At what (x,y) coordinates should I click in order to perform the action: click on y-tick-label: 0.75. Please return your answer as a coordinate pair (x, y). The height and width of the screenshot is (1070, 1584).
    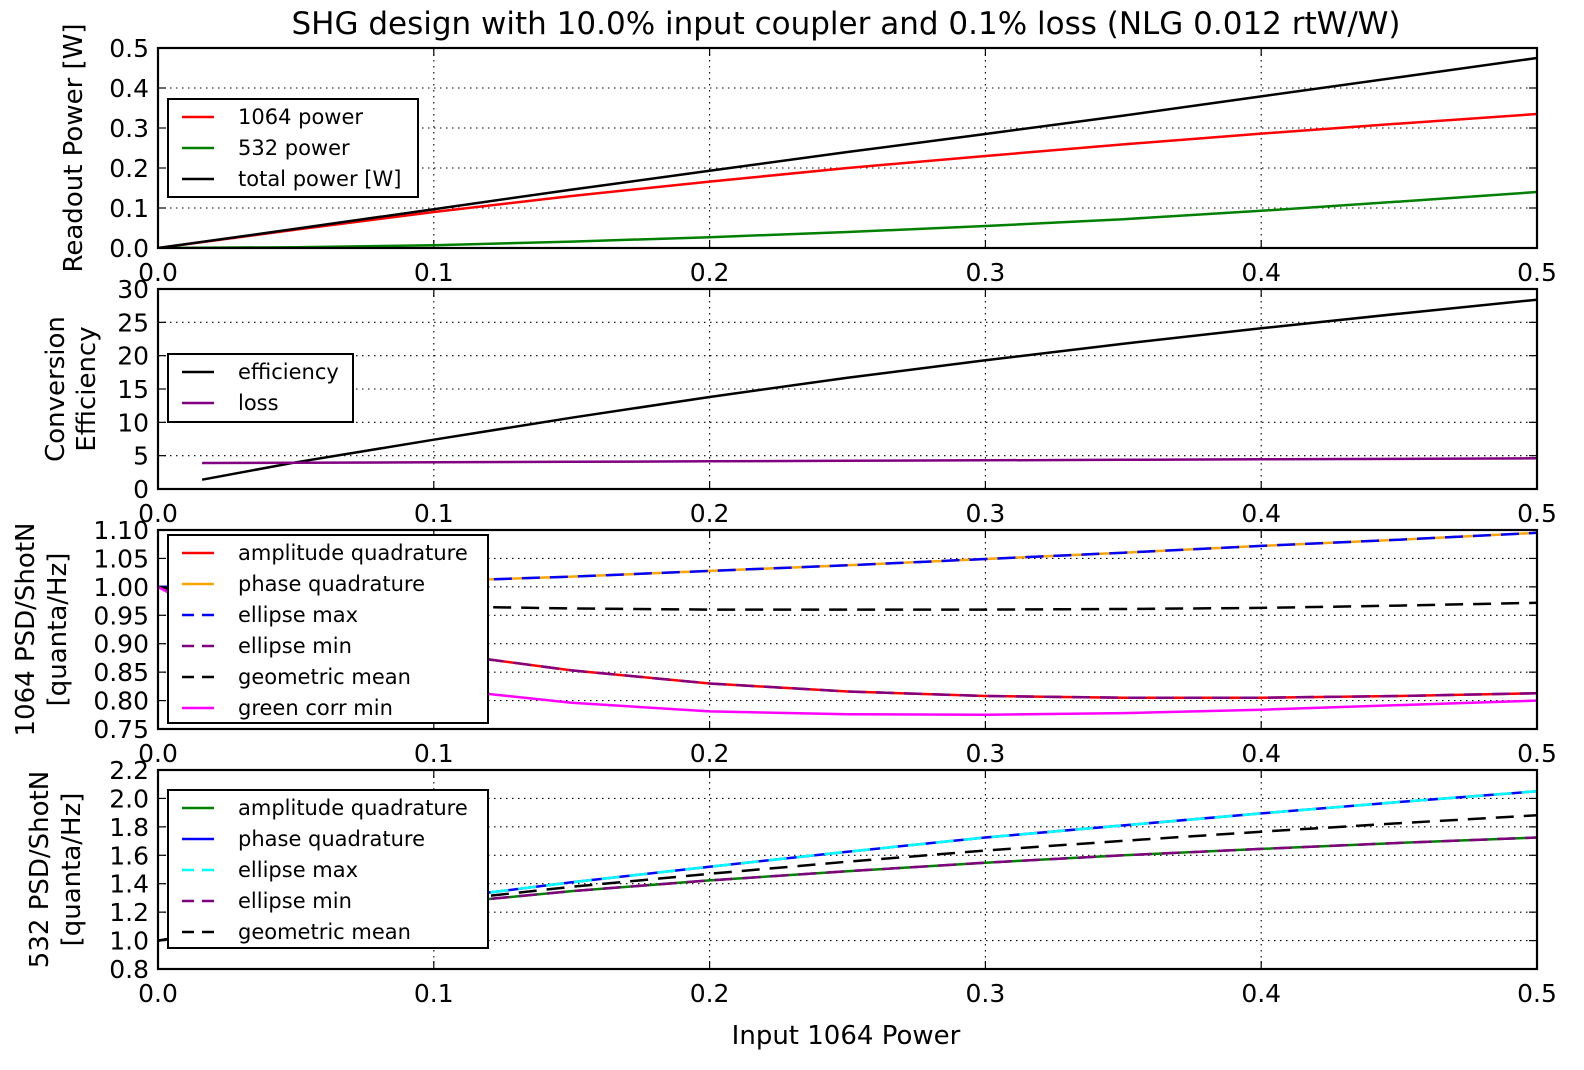
    Looking at the image, I should click on (121, 729).